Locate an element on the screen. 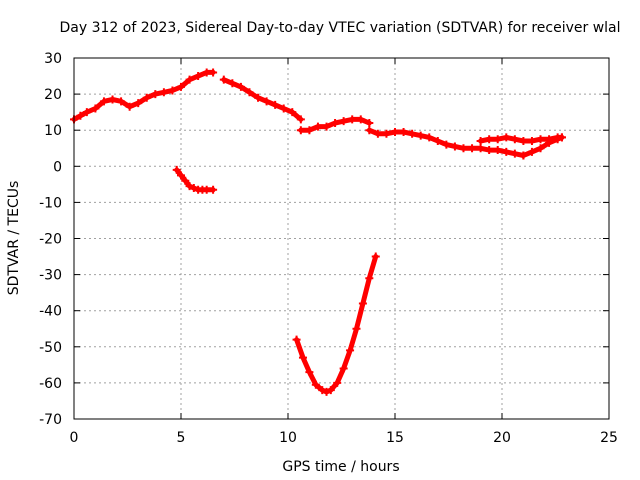  y-tick-label: -20 is located at coordinates (50, 240).